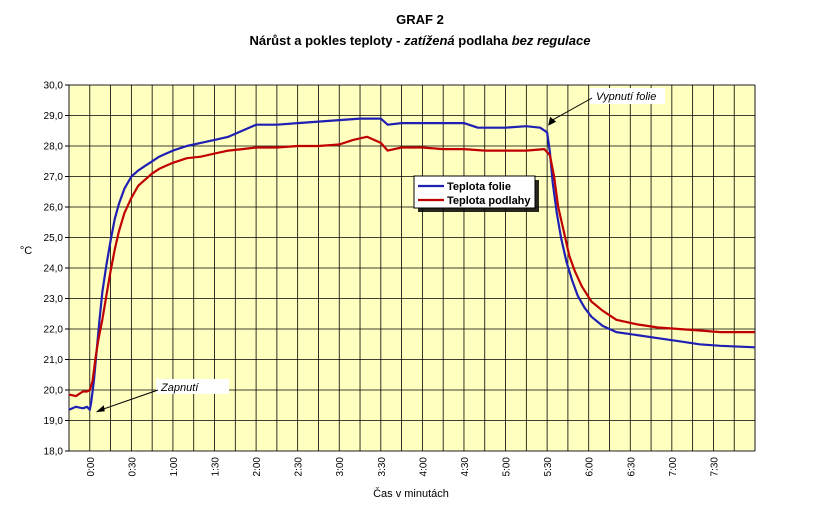 The width and height of the screenshot is (830, 518). What do you see at coordinates (563, 40) in the screenshot?
I see `subtitle-part: regulace` at bounding box center [563, 40].